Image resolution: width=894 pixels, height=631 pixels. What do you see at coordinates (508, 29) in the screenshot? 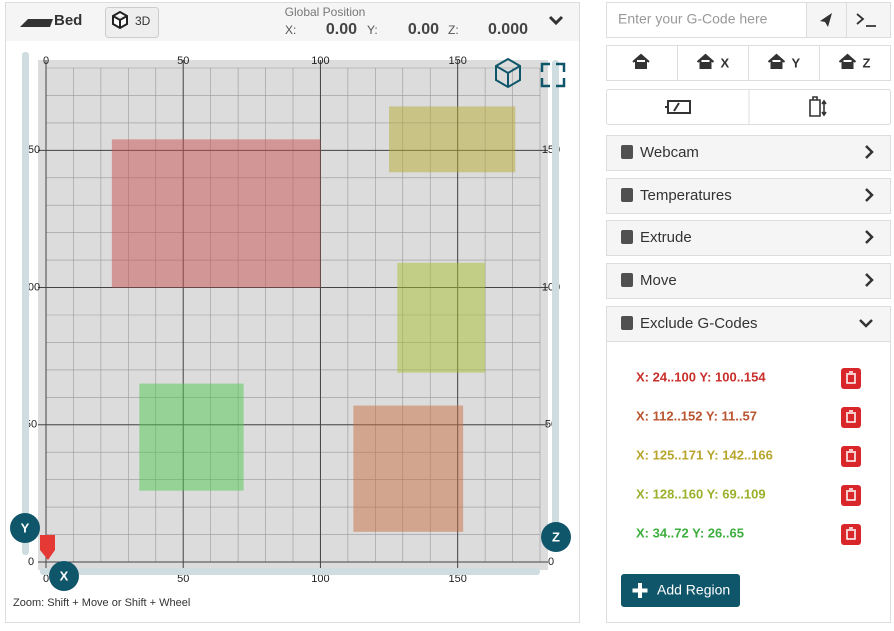
I see `z-value: 0.000` at bounding box center [508, 29].